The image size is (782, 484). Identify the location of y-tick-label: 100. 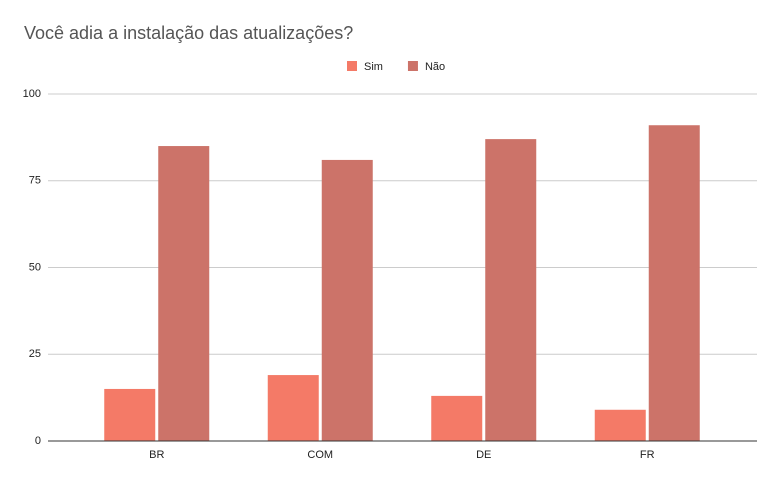
(32, 94).